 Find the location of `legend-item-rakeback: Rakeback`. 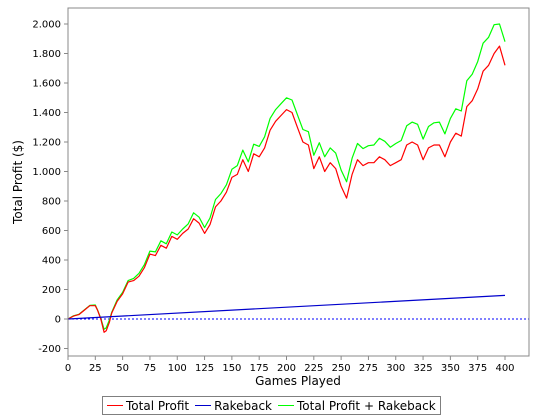

legend-item-rakeback: Rakeback is located at coordinates (233, 406).